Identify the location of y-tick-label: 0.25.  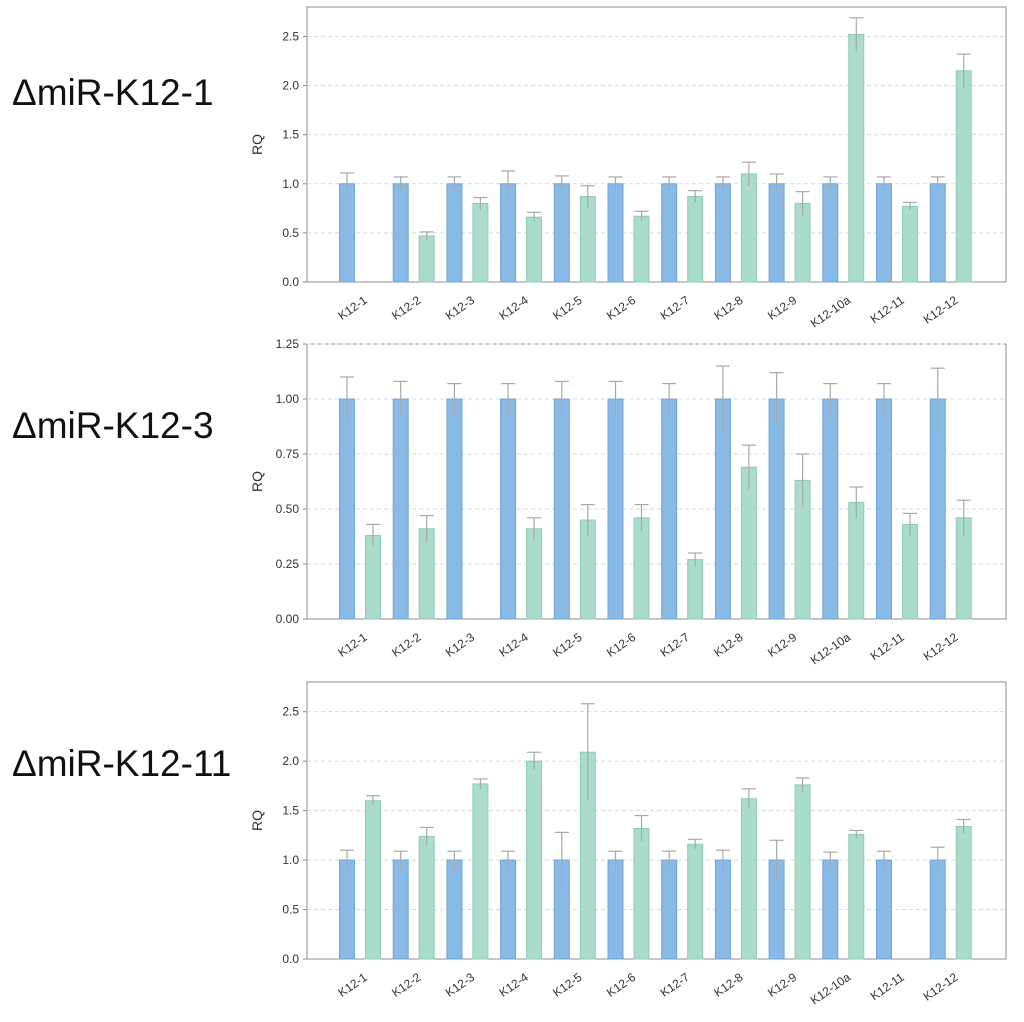
(288, 564).